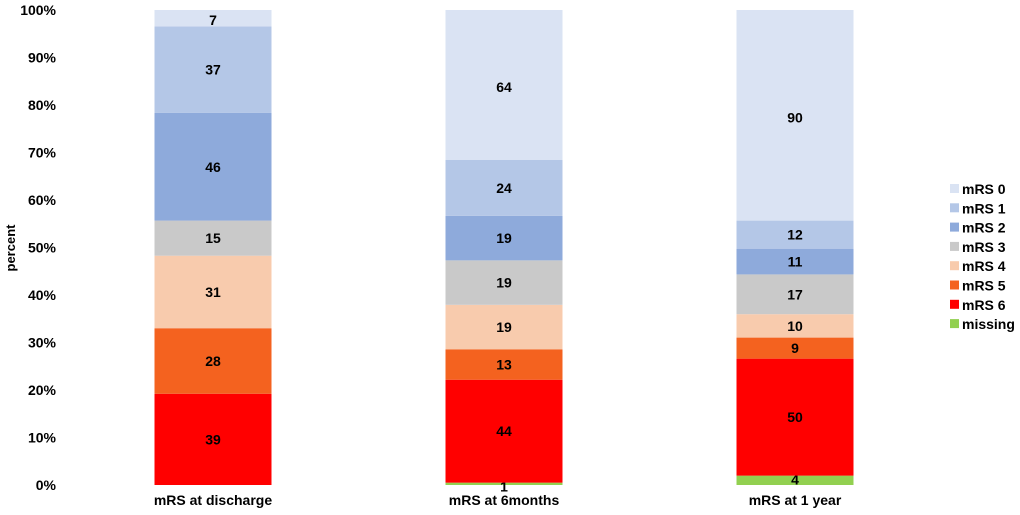  I want to click on legend-label: mRS 4, so click(984, 266).